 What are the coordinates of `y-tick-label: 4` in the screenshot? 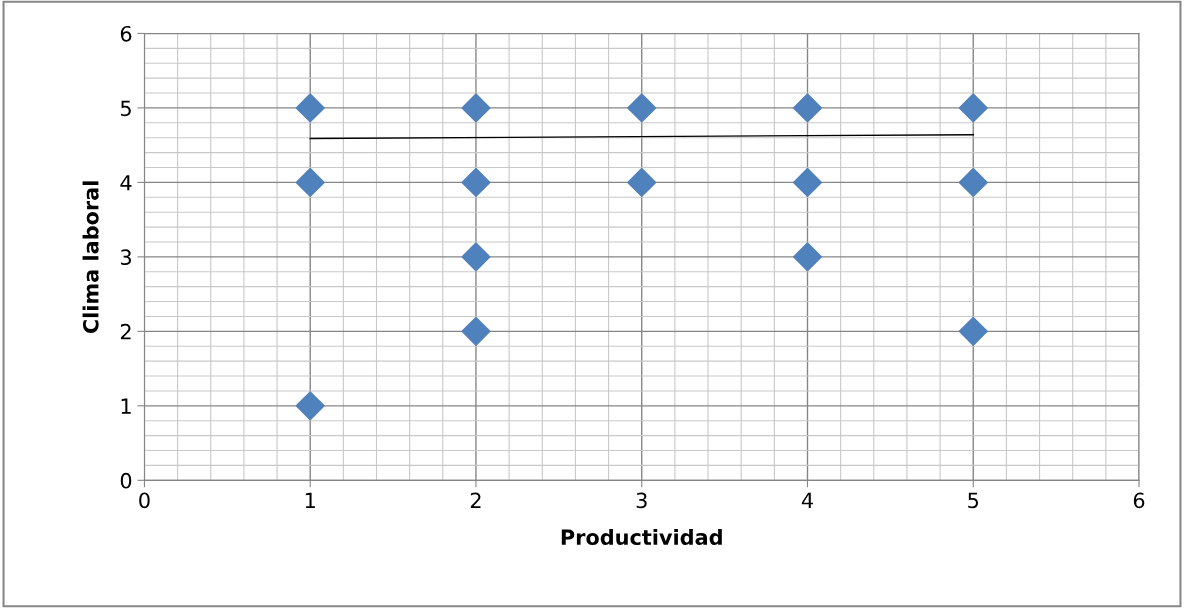 It's located at (126, 183).